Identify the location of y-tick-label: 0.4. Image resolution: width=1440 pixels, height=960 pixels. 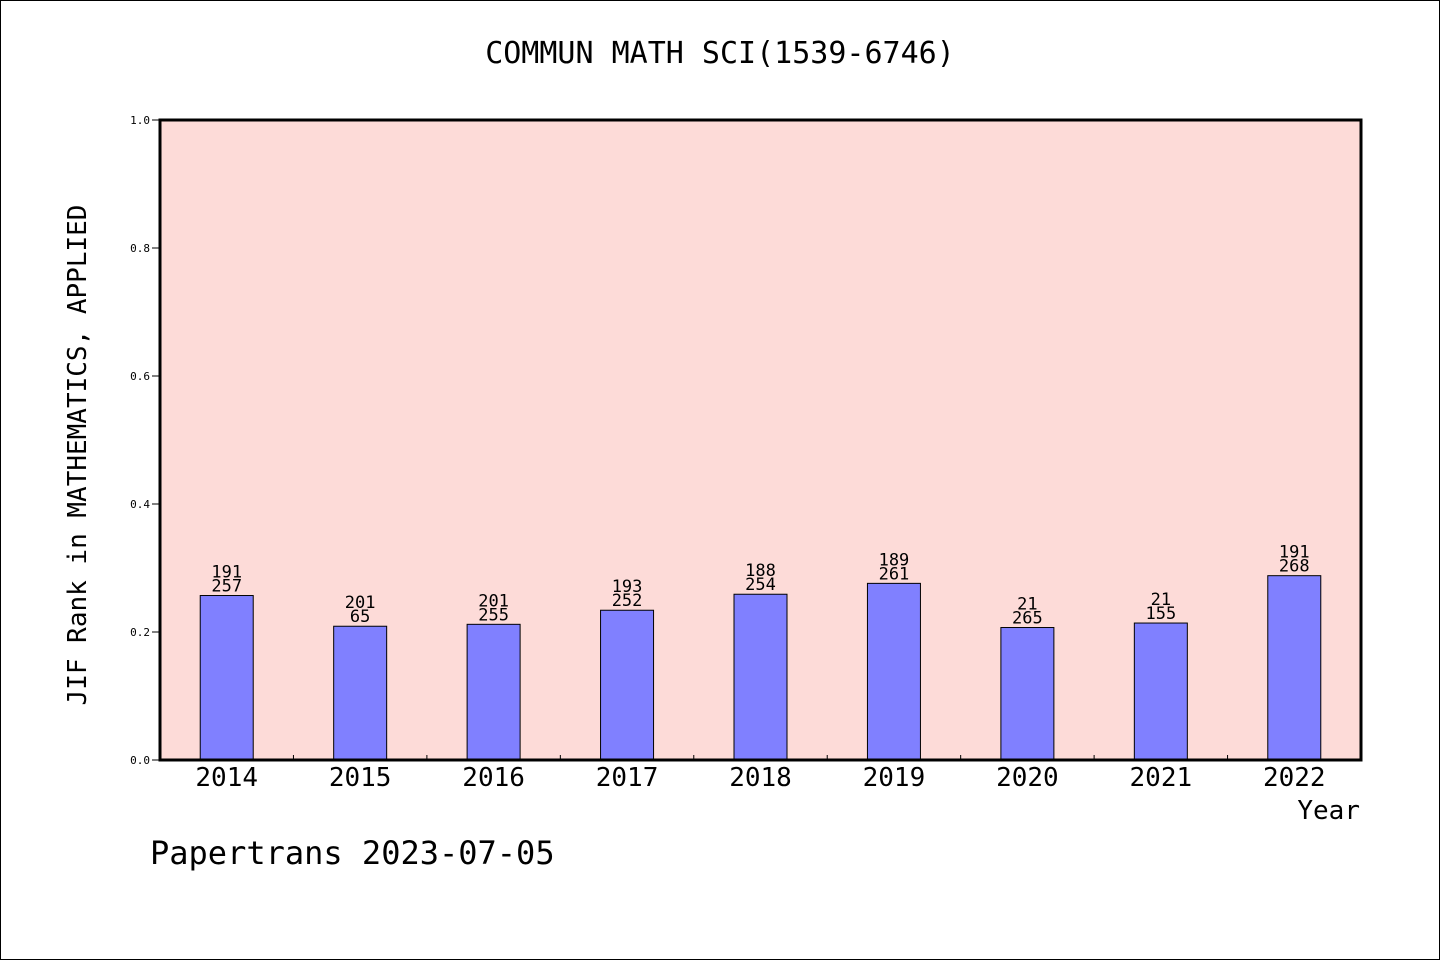
(140, 504).